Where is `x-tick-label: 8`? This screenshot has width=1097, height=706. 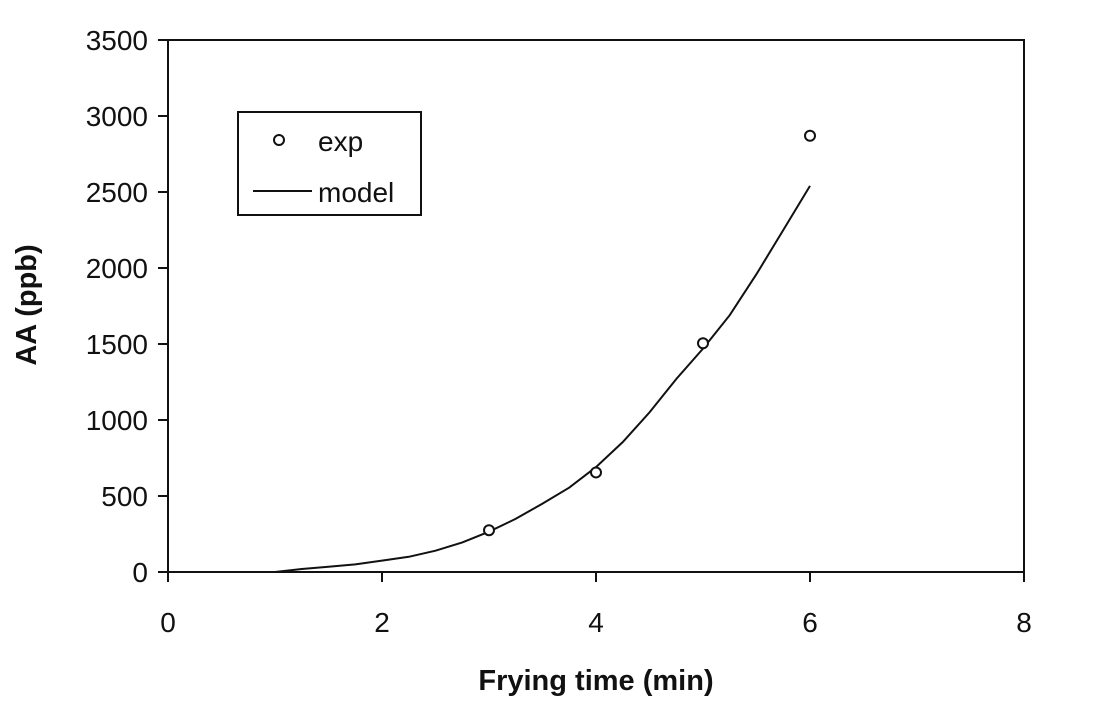
x-tick-label: 8 is located at coordinates (1024, 622).